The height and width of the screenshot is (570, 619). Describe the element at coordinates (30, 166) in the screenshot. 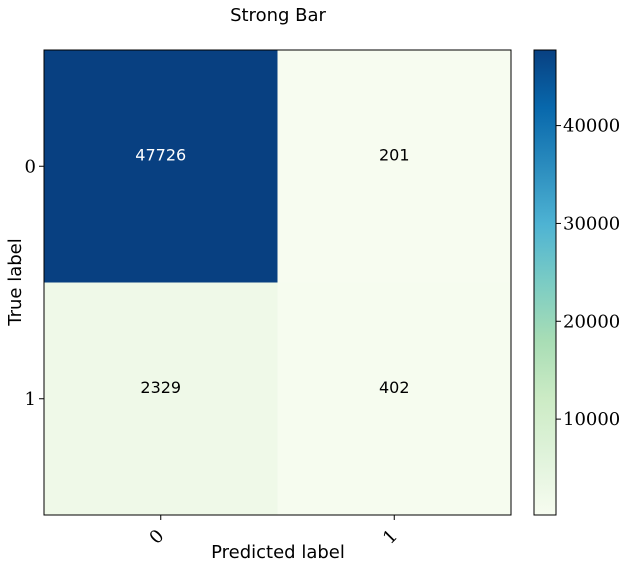

I see `y-tick-label-0: 0` at that location.